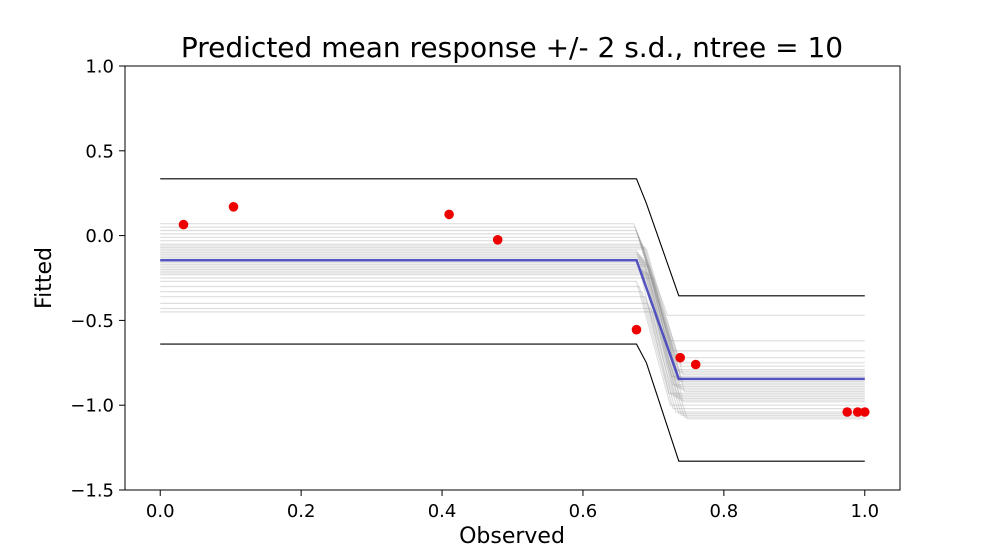 This screenshot has width=1000, height=550. What do you see at coordinates (301, 511) in the screenshot?
I see `x-tick-label: 0.2` at bounding box center [301, 511].